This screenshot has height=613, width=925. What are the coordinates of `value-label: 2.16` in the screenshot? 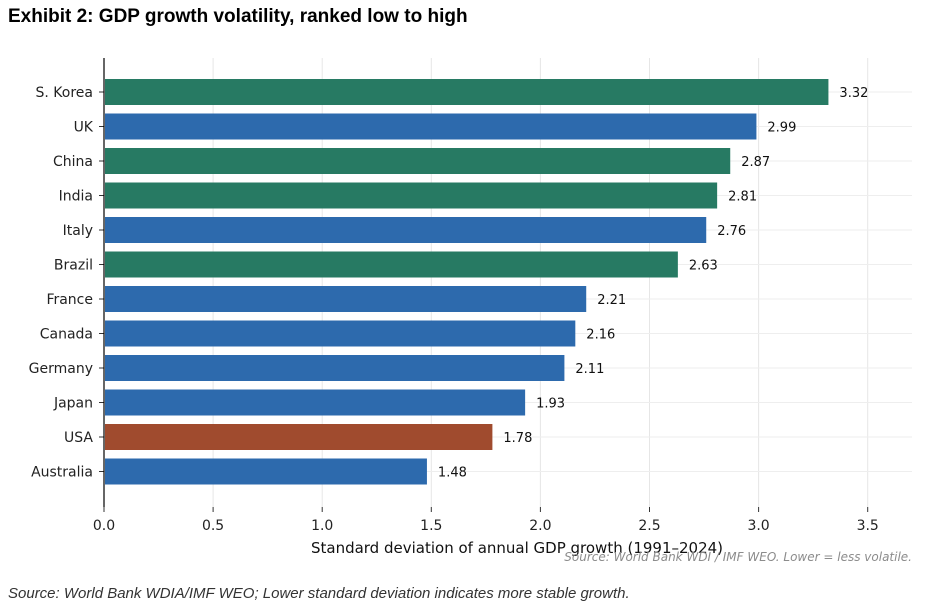 It's located at (600, 335).